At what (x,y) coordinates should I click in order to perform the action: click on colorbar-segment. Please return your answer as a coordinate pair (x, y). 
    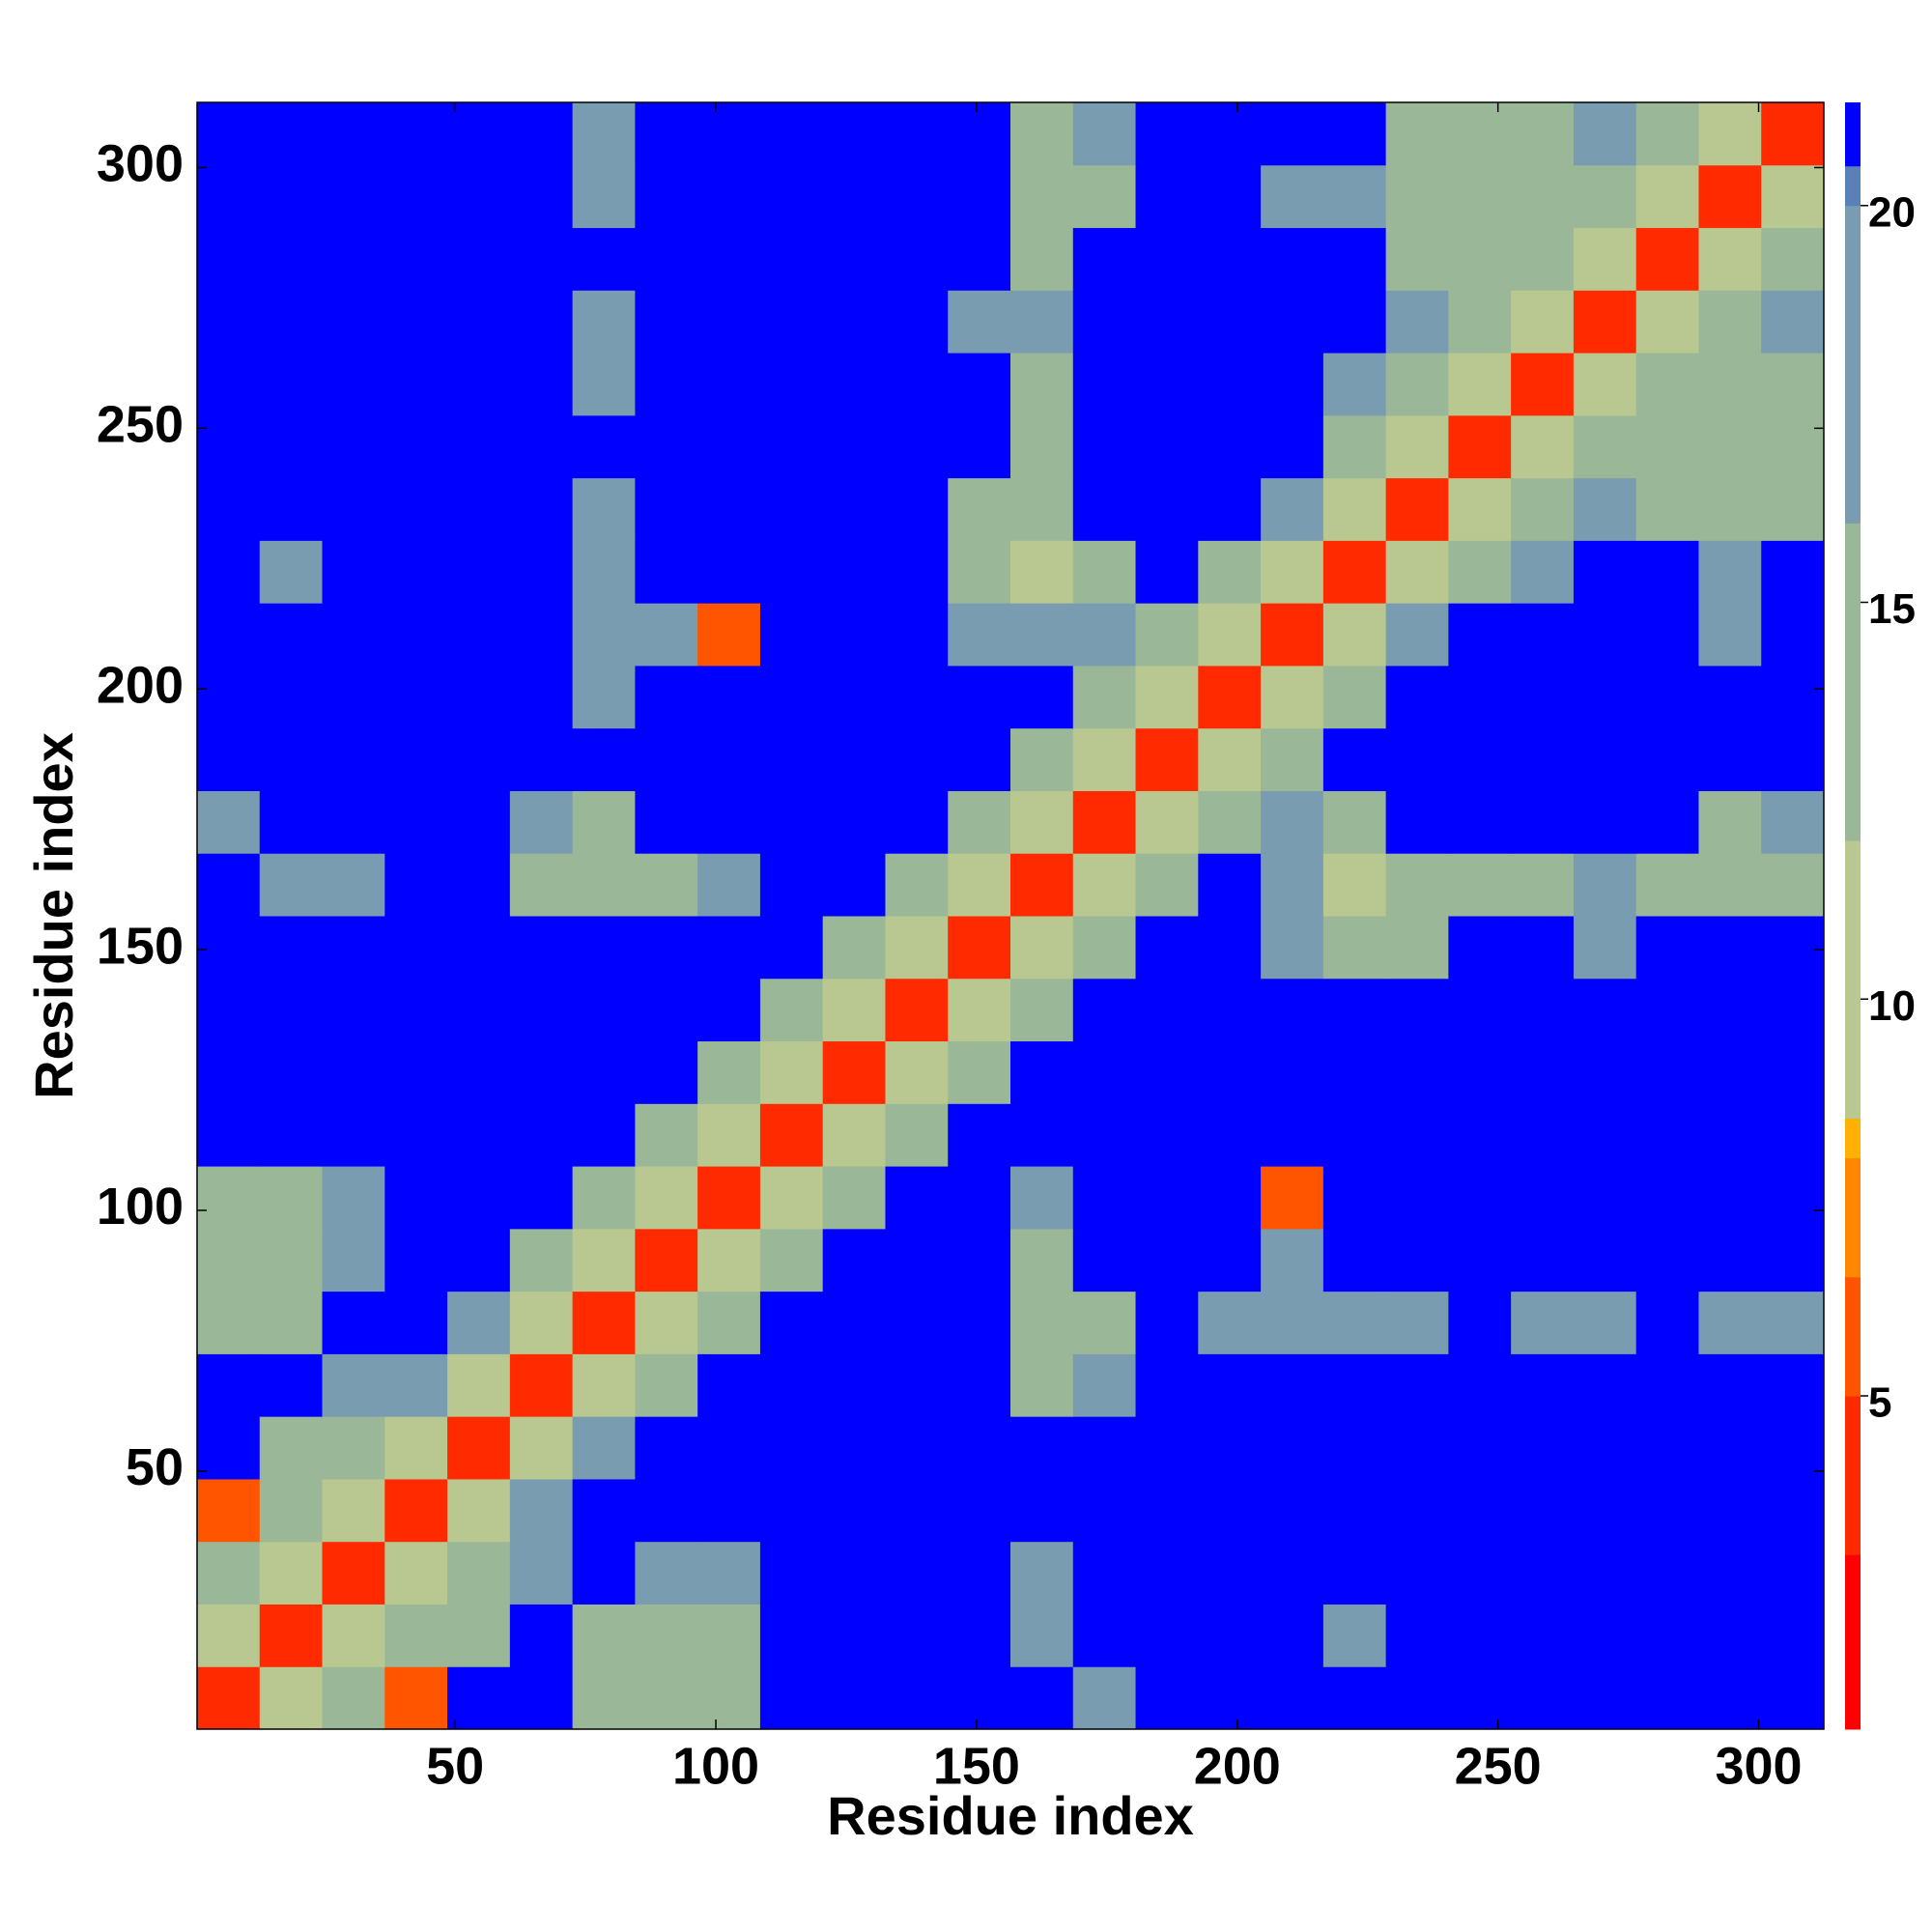
    Looking at the image, I should click on (1853, 979).